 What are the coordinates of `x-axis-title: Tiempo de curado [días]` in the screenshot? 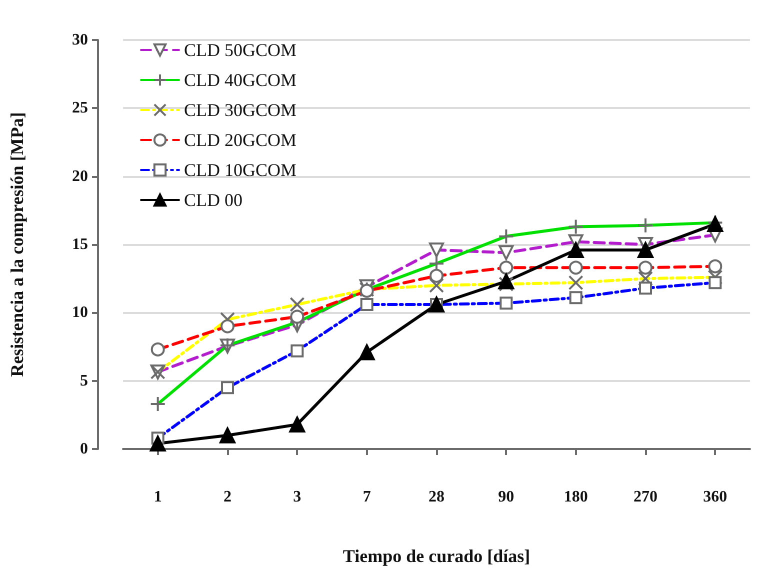 It's located at (436, 556).